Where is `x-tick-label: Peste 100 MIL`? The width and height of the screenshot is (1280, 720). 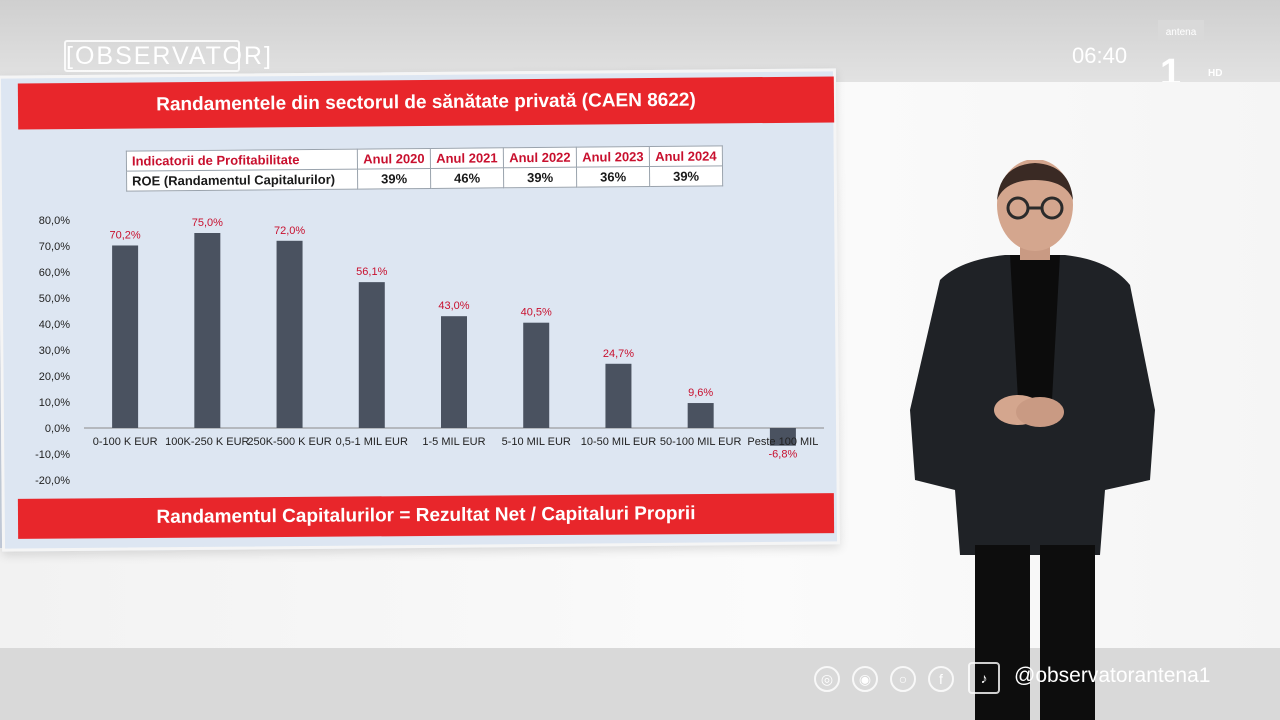
x-tick-label: Peste 100 MIL is located at coordinates (782, 442).